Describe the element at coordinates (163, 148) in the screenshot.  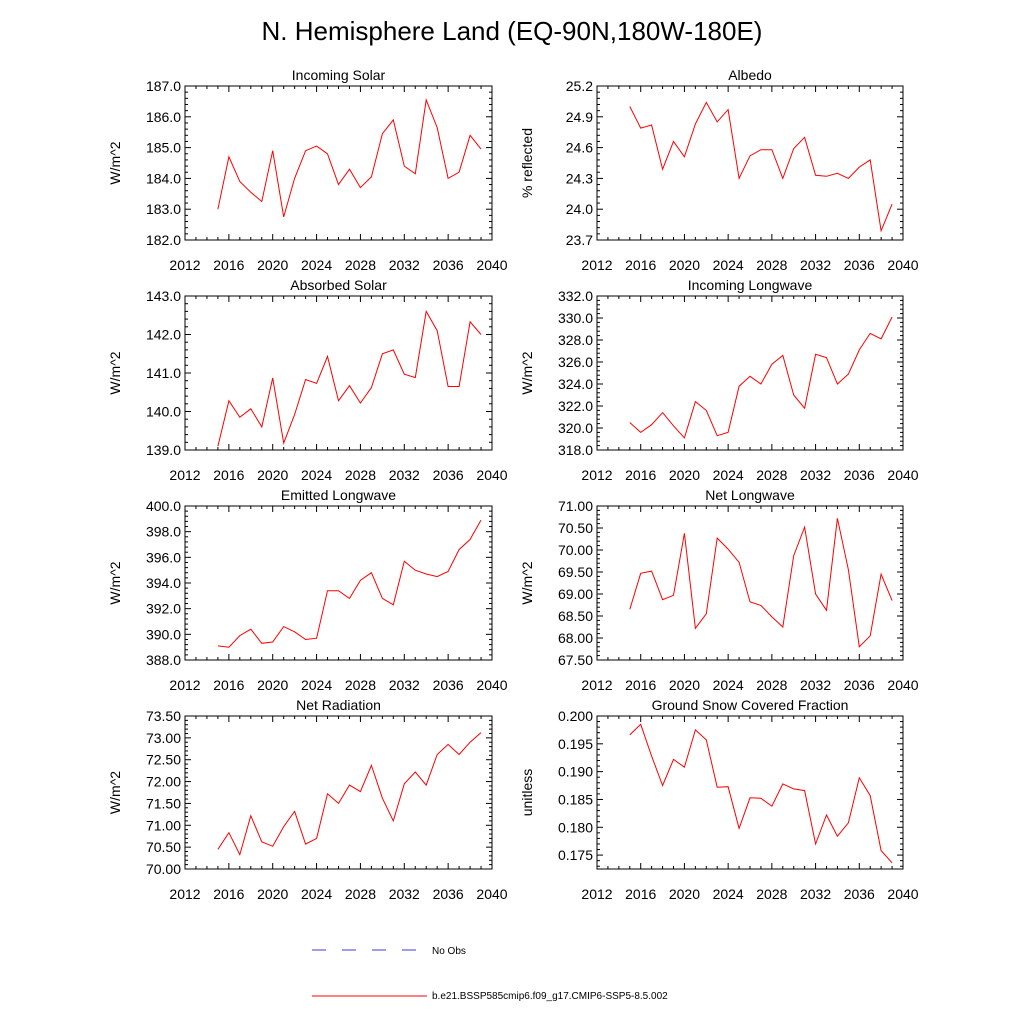
I see `y-tick-label: 185.0` at that location.